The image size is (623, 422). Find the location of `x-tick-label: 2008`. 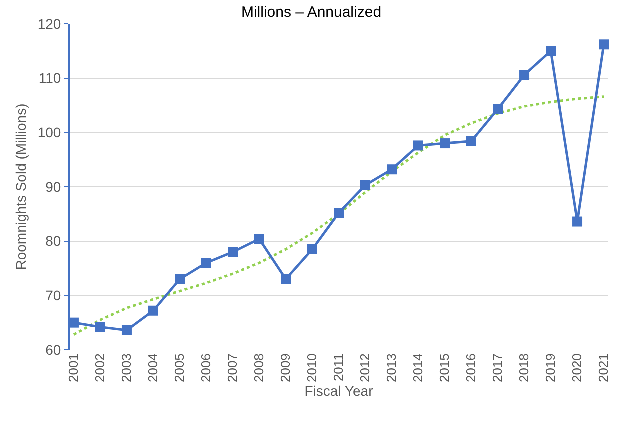

x-tick-label: 2008 is located at coordinates (259, 368).